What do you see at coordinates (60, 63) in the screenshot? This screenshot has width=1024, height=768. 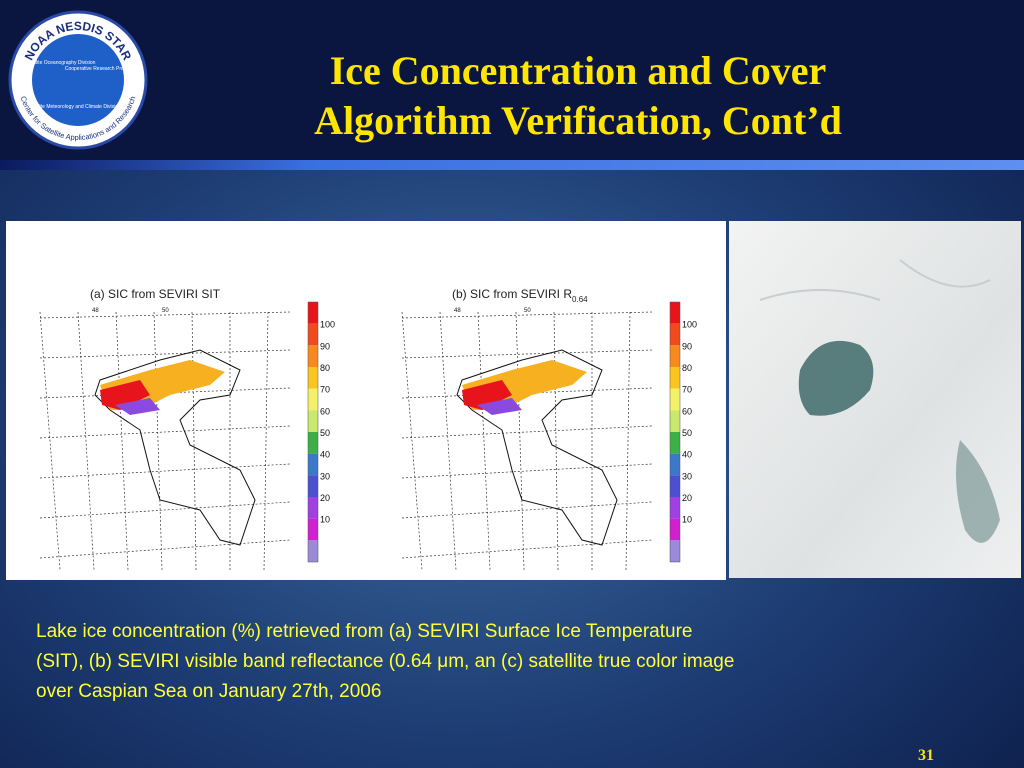 I see `logo-division: Satellite Oceanography Division` at bounding box center [60, 63].